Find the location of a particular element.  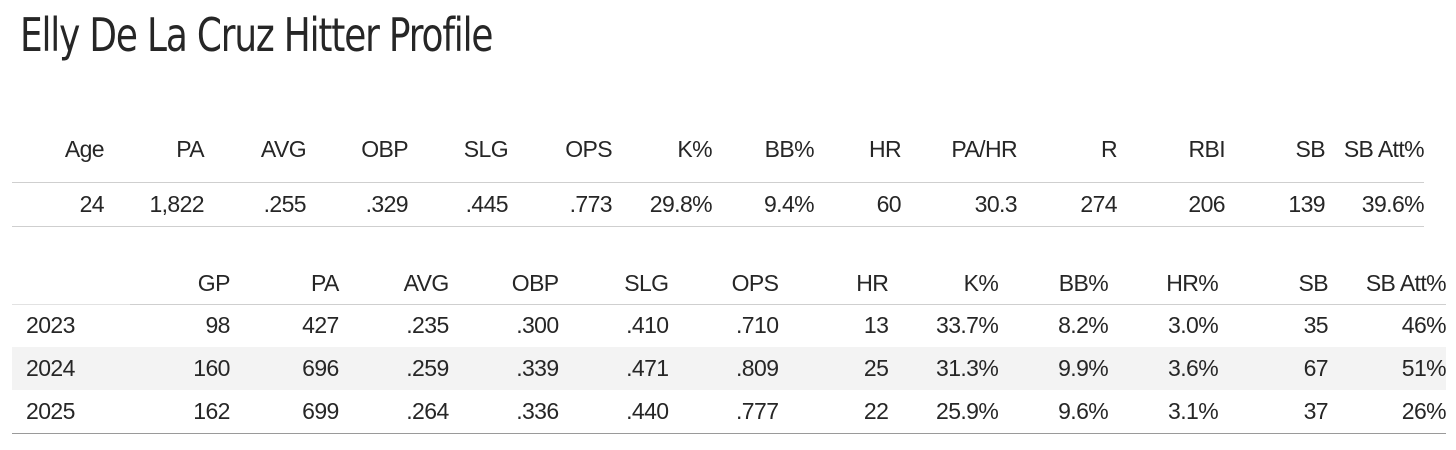

season-header-cell: GP is located at coordinates (179, 284).